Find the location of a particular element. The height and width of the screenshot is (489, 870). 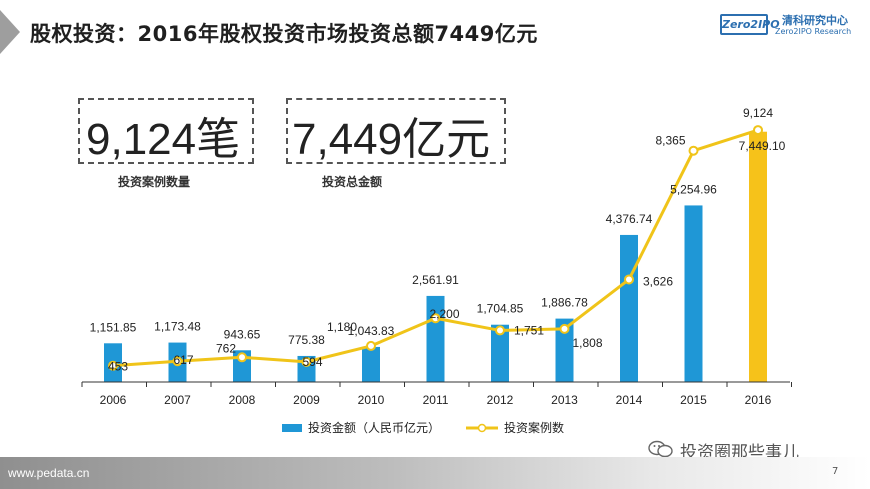

line-point-2015 is located at coordinates (693, 150).